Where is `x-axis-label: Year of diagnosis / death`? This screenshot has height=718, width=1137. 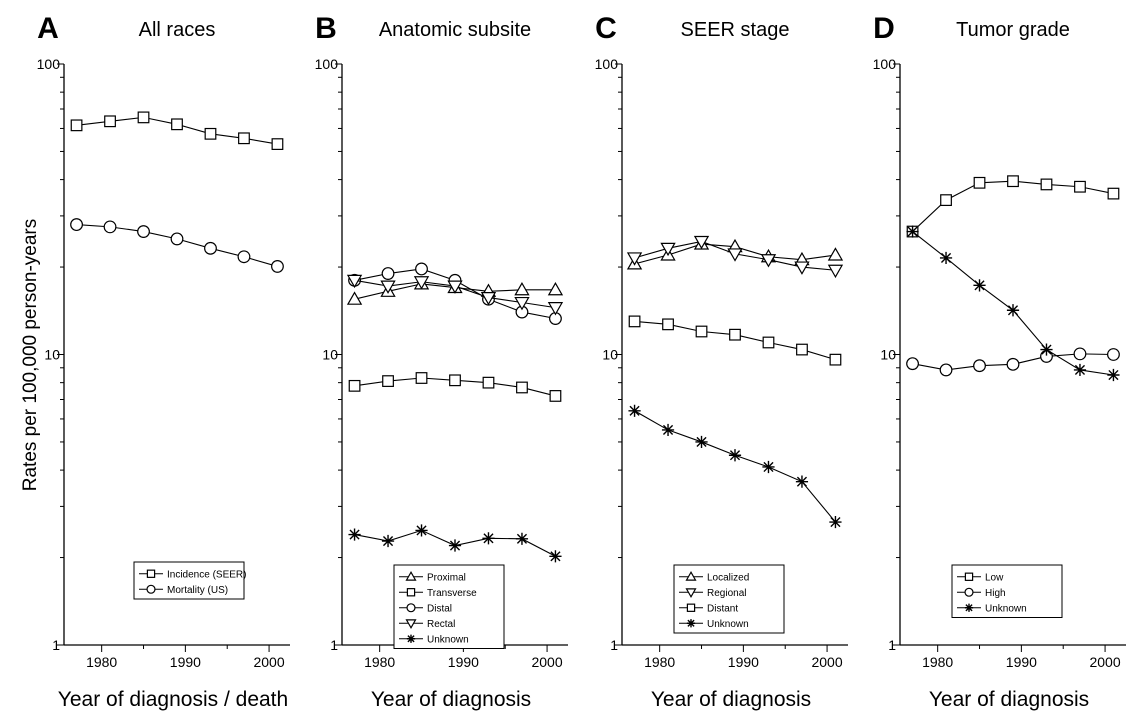 x-axis-label: Year of diagnosis / death is located at coordinates (173, 699).